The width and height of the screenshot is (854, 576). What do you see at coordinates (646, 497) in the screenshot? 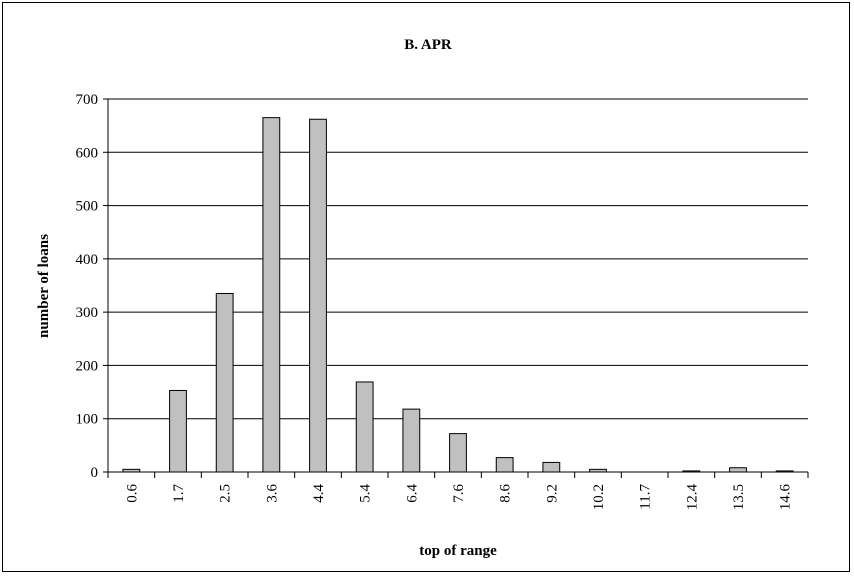
I see `x-tick-label: 11.7` at bounding box center [646, 497].